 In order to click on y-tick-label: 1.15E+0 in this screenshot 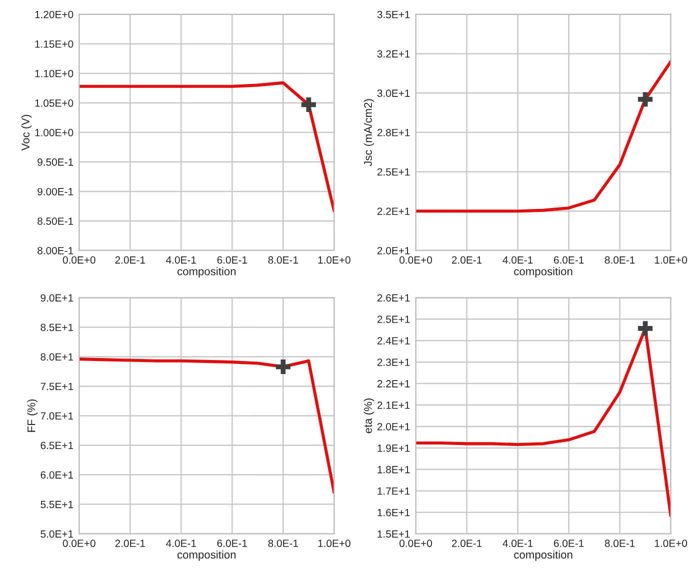, I will do `click(54, 44)`.